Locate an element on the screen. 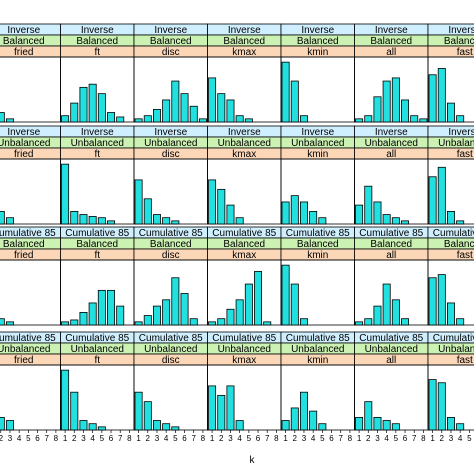 The image size is (474, 474). x-tick-label: 8 is located at coordinates (350, 438).